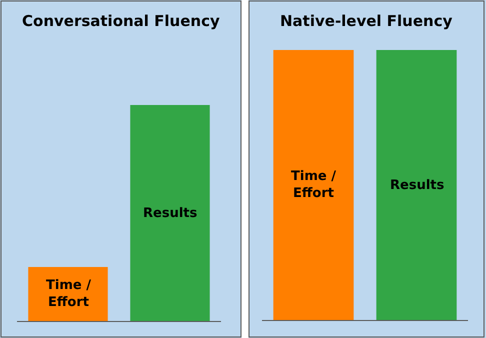  Describe the element at coordinates (366, 21) in the screenshot. I see `chart-title: Native-level Fluency` at that location.